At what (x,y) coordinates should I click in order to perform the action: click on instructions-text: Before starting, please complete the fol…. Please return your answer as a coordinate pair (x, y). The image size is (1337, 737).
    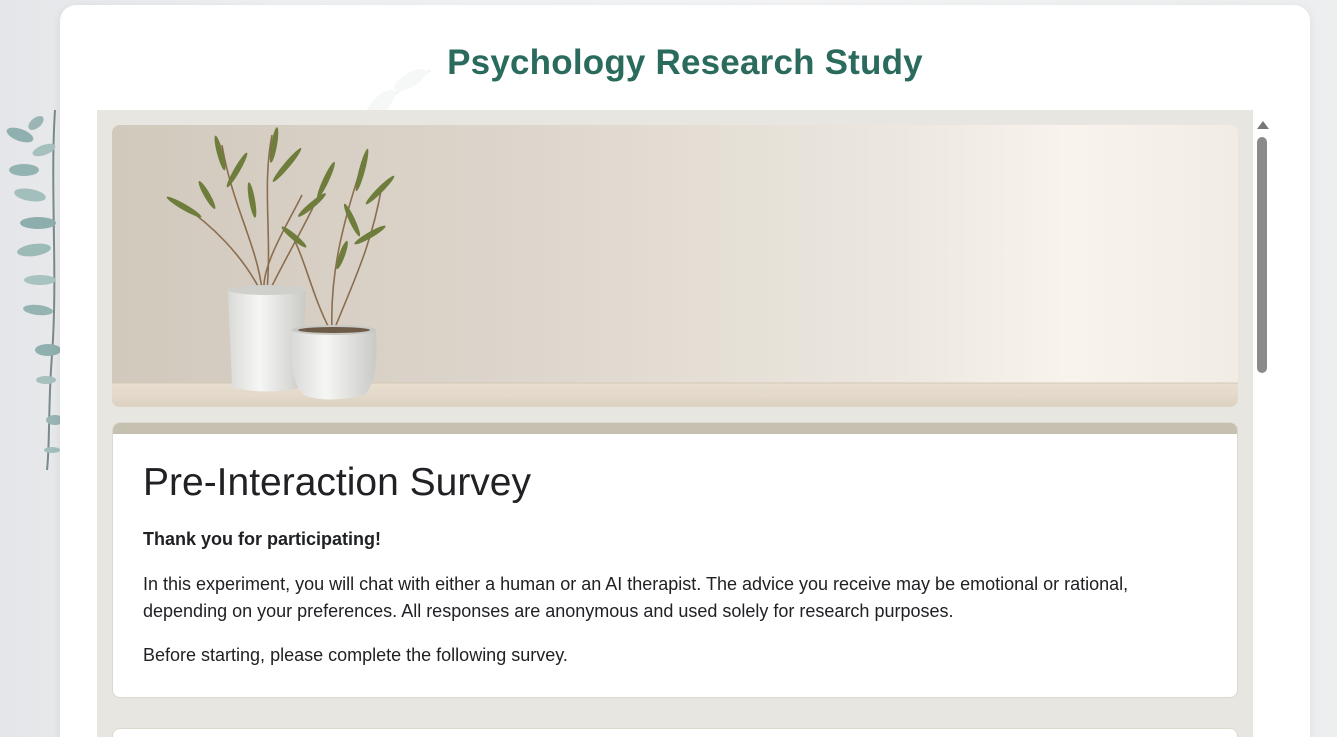
    Looking at the image, I should click on (355, 655).